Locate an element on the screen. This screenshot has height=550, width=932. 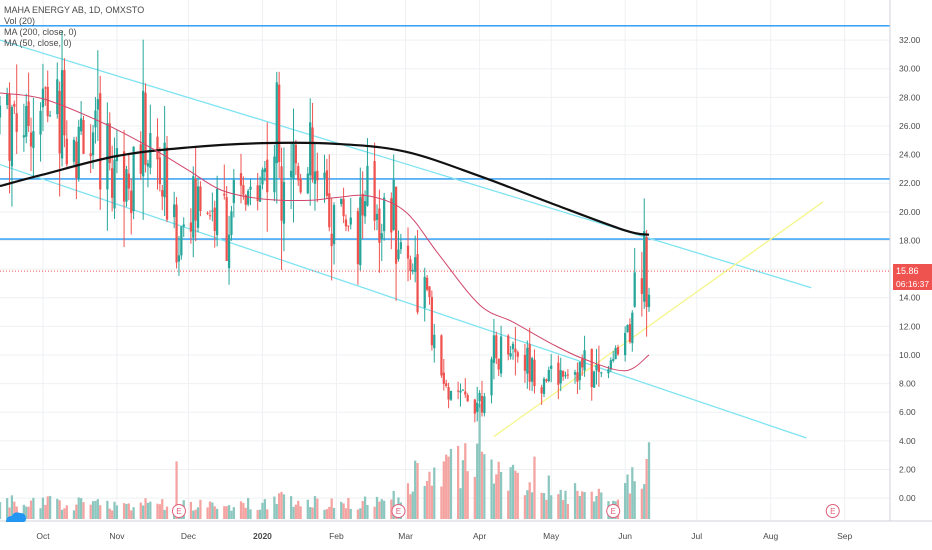
time-axis: Oct Nov Dec 2020 Feb Mar Apr May Jun Jul Aug Sep is located at coordinates (466, 530).